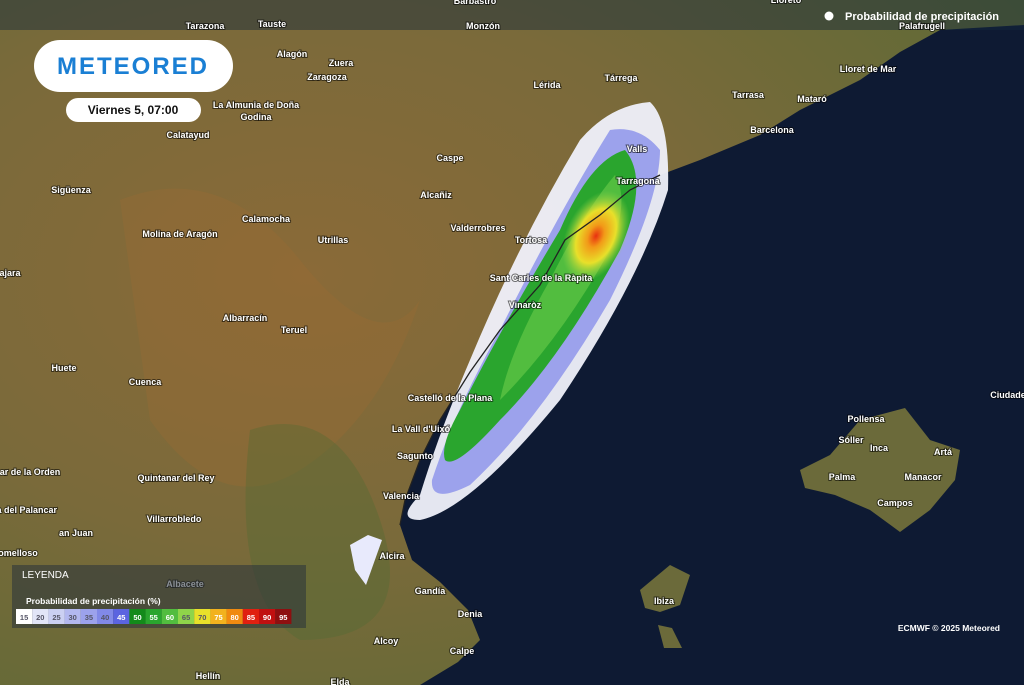 This screenshot has height=690, width=1024. Describe the element at coordinates (19, 553) in the screenshot. I see `place-label: omelloso` at that location.